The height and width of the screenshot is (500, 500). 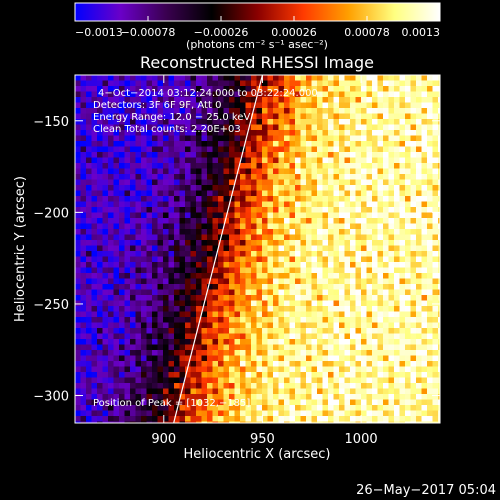 What do you see at coordinates (167, 129) in the screenshot?
I see `annotation-method: Clean Total counts: 2.20E+03` at bounding box center [167, 129].